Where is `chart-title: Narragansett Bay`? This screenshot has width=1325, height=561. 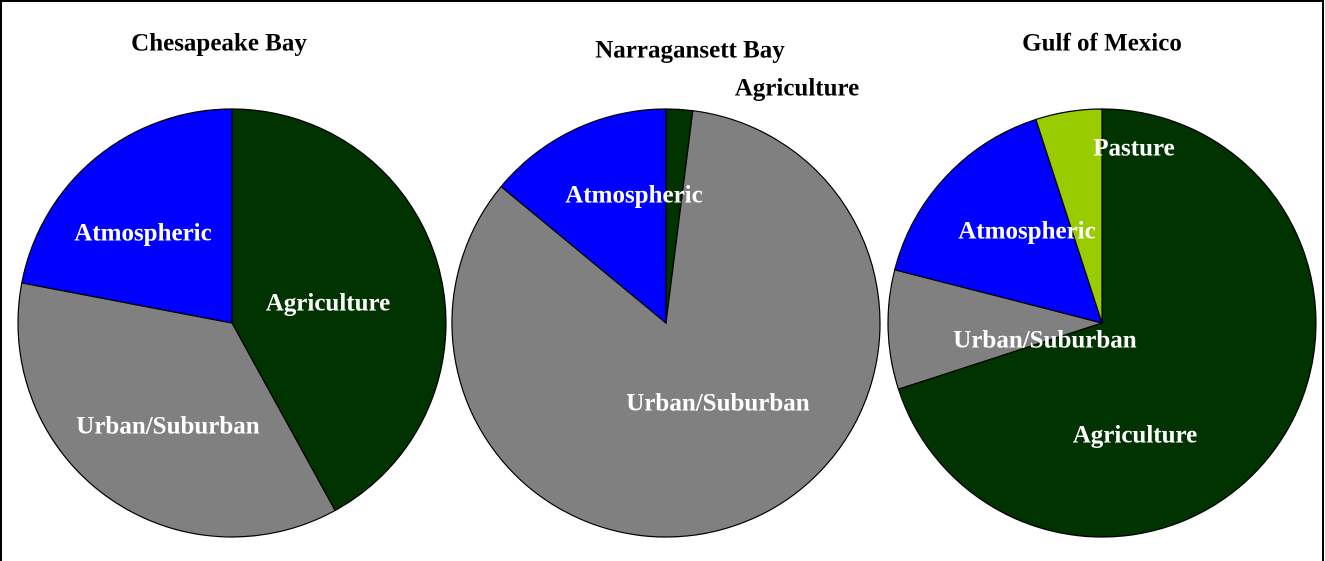
chart-title: Narragansett Bay is located at coordinates (690, 50).